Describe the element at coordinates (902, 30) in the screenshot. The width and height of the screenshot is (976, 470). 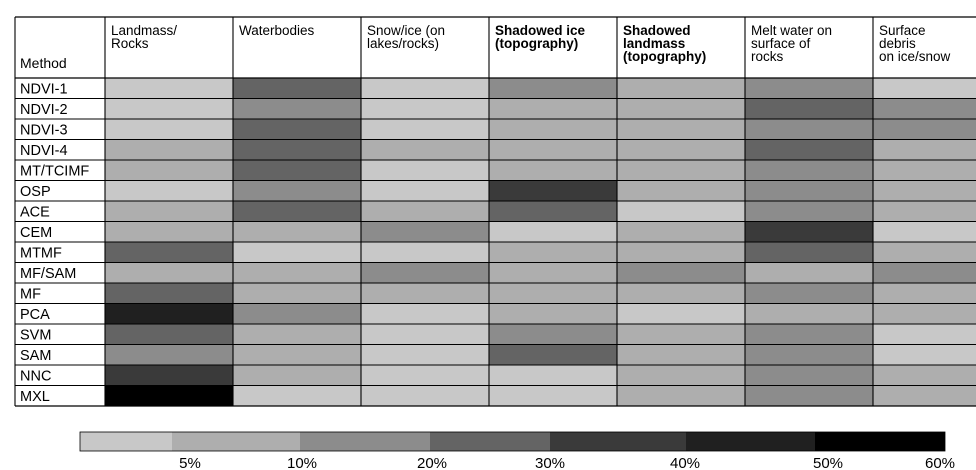
I see `column-header-6-line-0: Surface` at that location.